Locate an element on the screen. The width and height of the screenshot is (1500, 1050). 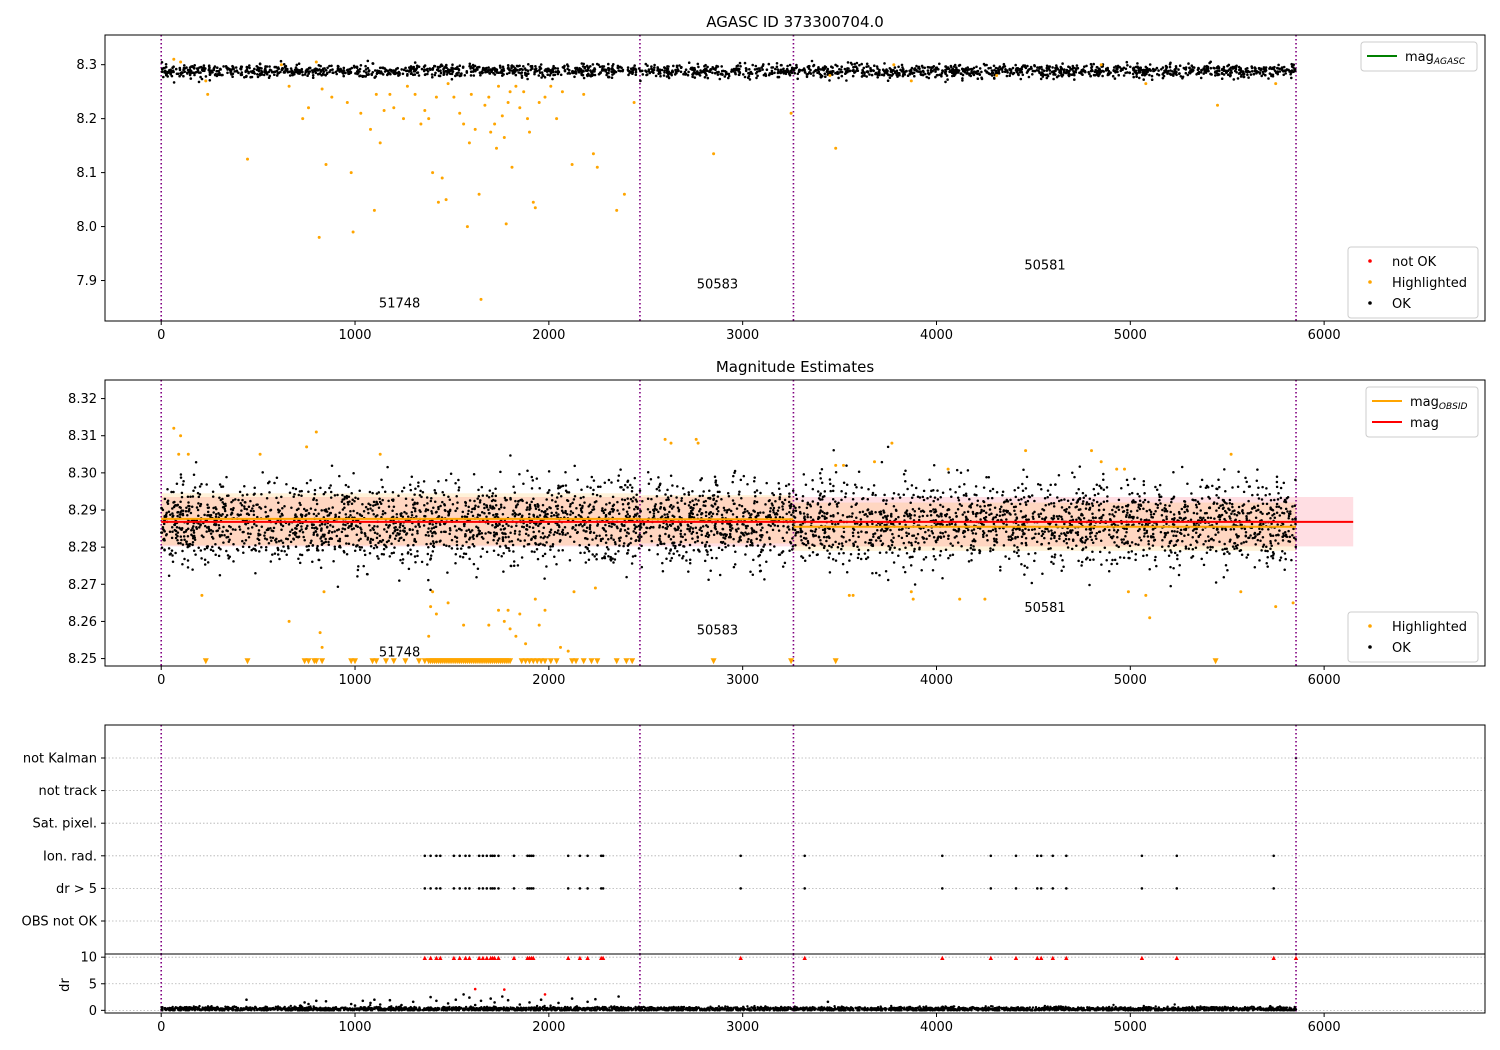
chart-title: Magnitude Estimates is located at coordinates (795, 367).